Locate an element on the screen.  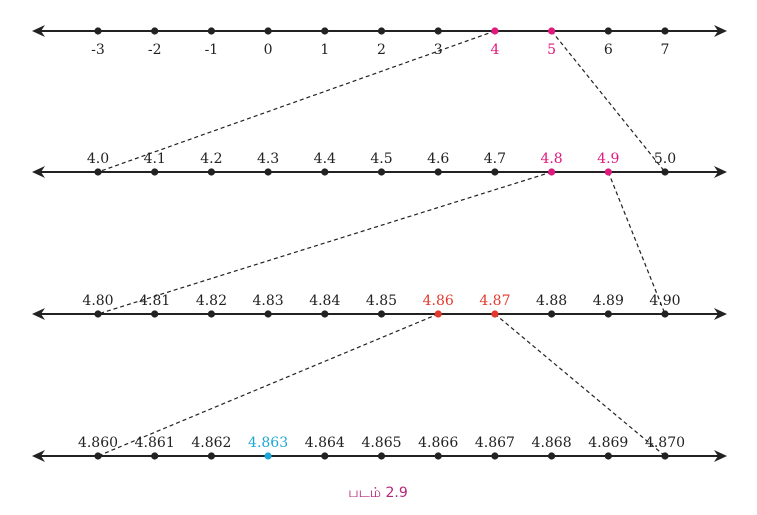
tick-label: -2 is located at coordinates (155, 50).